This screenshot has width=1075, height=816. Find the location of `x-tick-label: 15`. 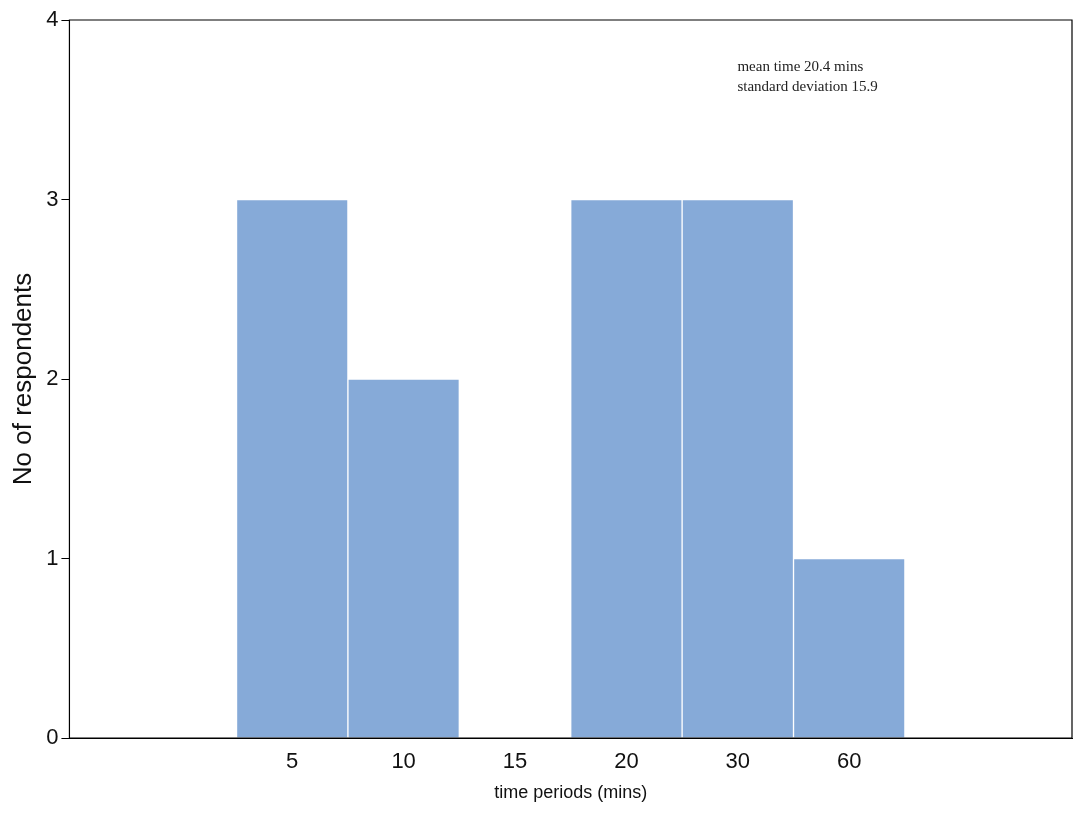

x-tick-label: 15 is located at coordinates (515, 761).